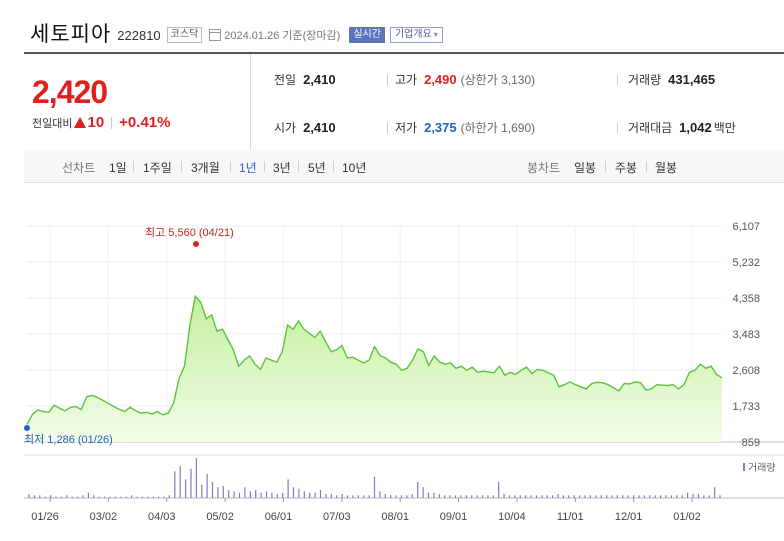  Describe the element at coordinates (435, 34) in the screenshot. I see `chevron-down-icon: ▾` at that location.